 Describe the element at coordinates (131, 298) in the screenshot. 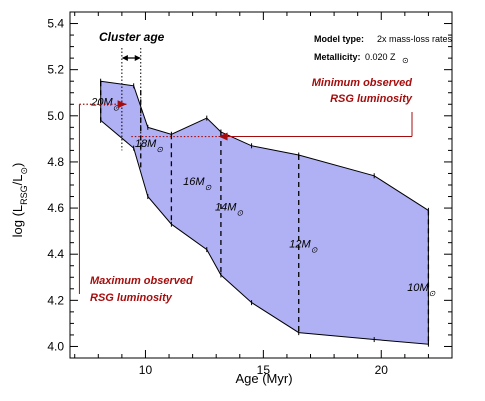

I see `max-observed-label-line2: RSG luminosity` at that location.